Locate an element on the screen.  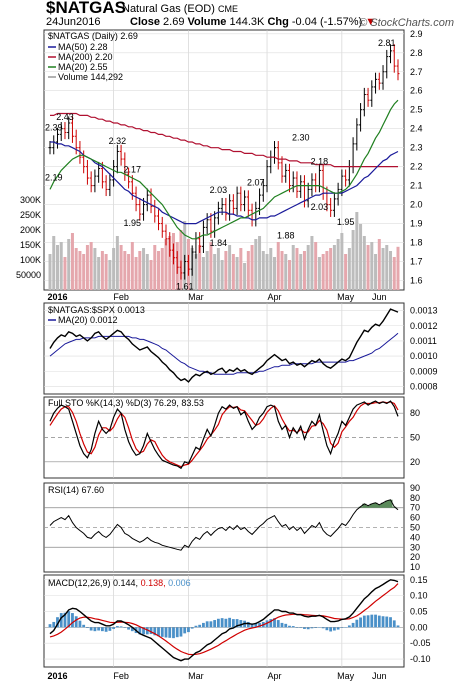
month-label: 2016 is located at coordinates (57, 297).